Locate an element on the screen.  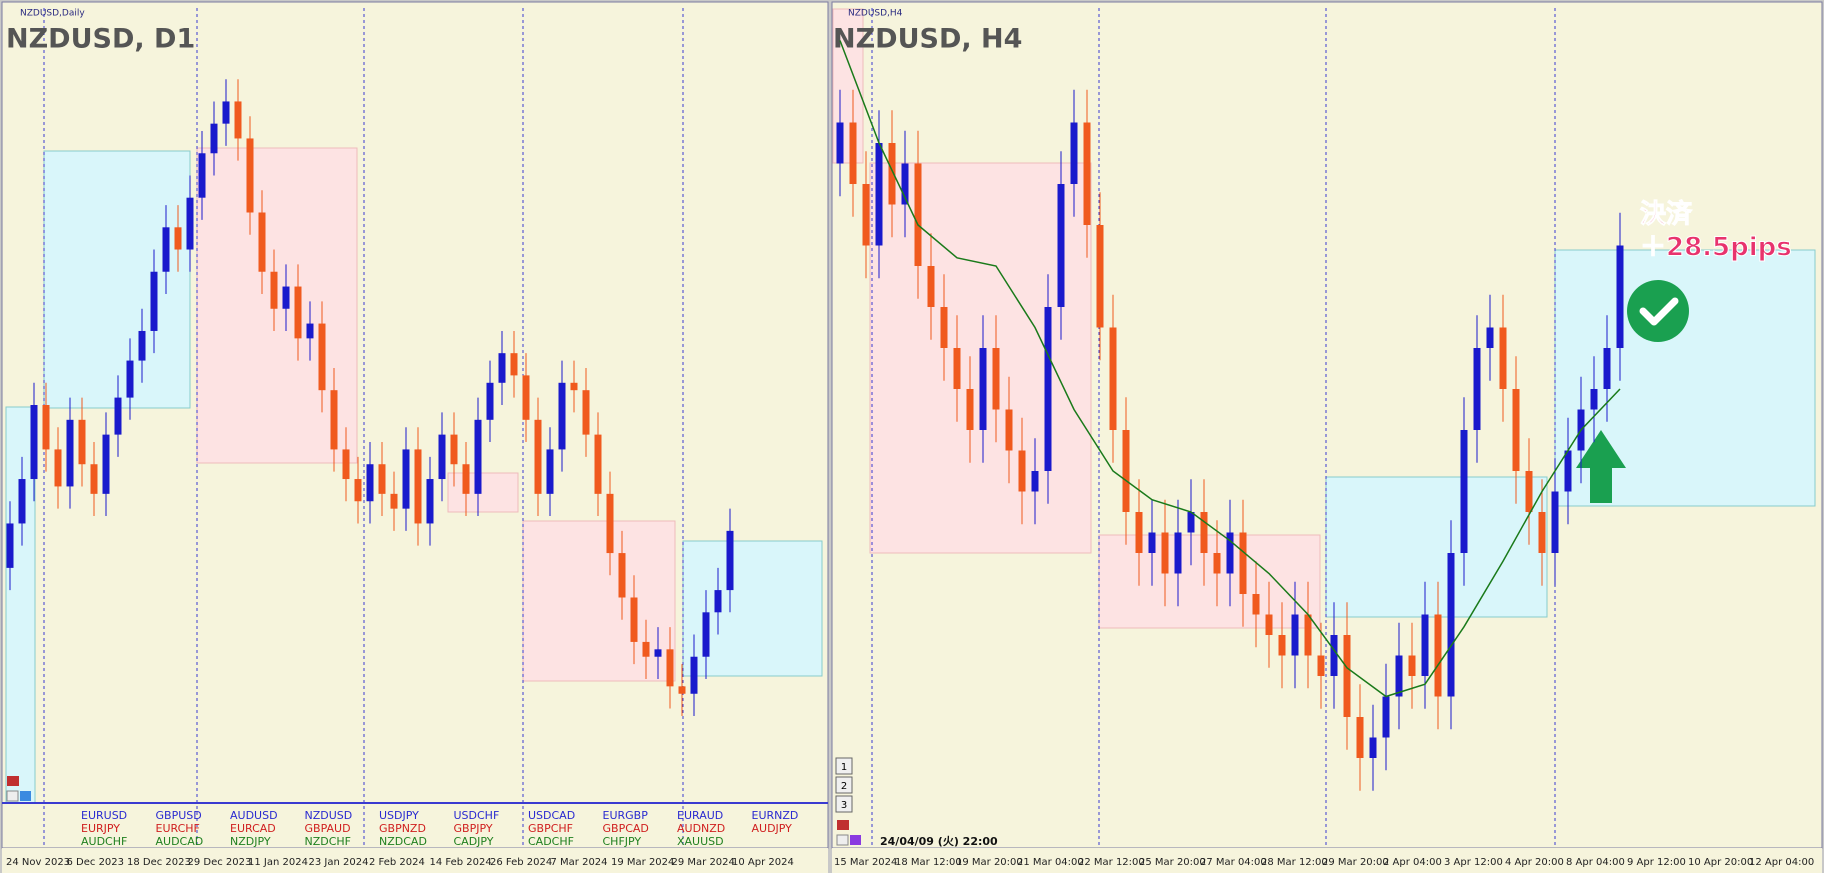
right-axis-strip is located at coordinates (1327, 860).